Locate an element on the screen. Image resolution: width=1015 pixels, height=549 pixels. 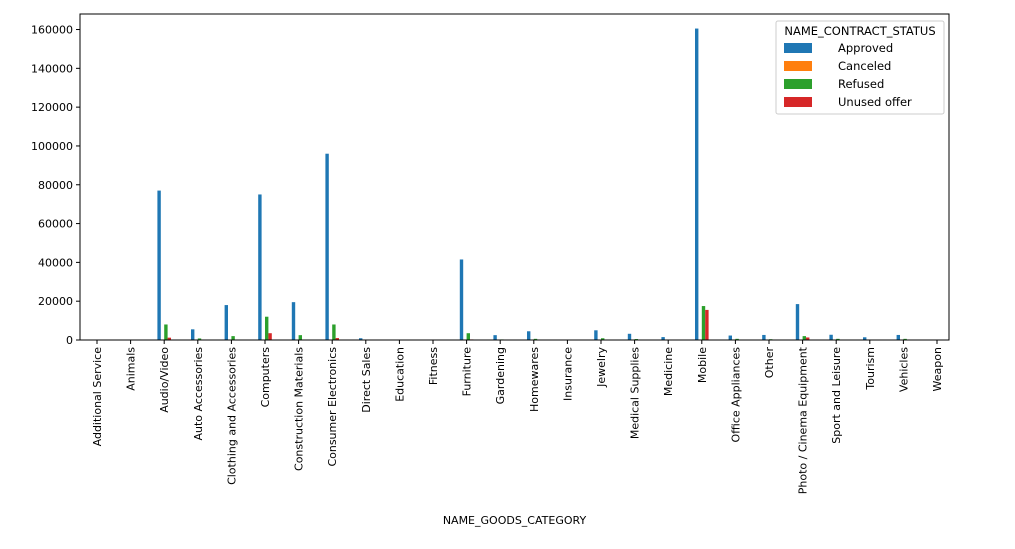
x-tick-label: Auto Accessories is located at coordinates (198, 394).